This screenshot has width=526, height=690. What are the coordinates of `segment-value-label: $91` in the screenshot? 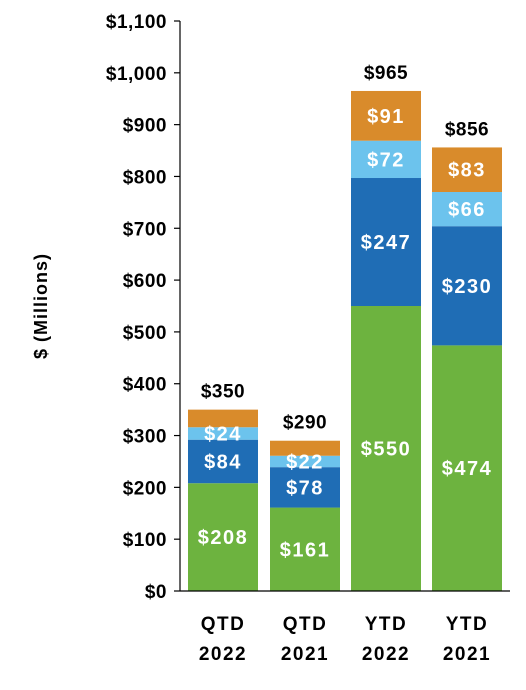 It's located at (386, 117).